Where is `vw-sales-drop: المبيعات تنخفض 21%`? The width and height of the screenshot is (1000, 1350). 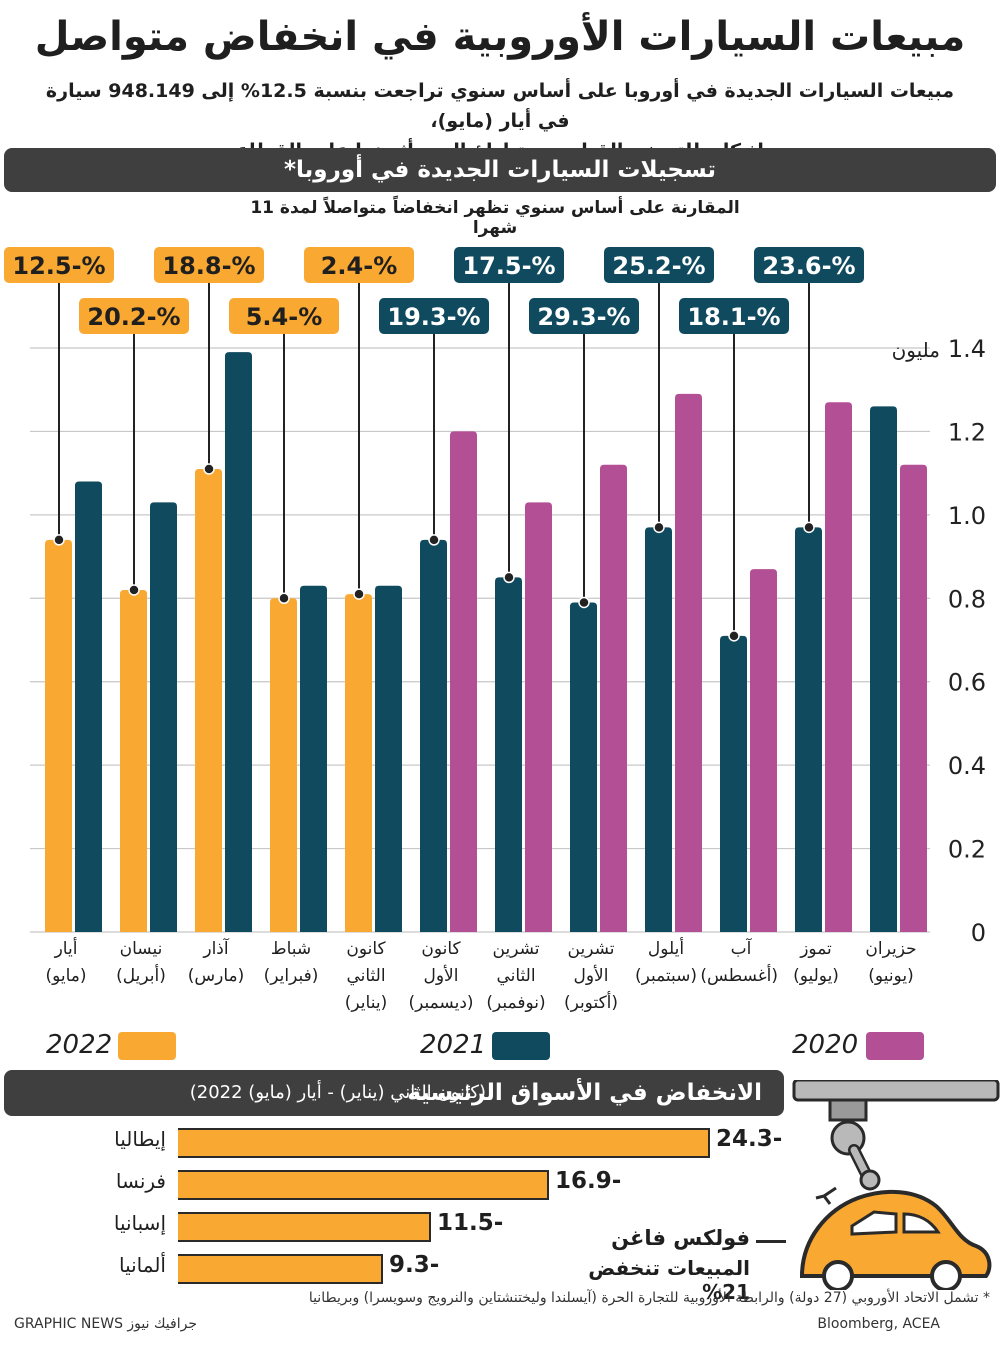
vw-sales-drop: المبيعات تنخفض 21% is located at coordinates (669, 1280).